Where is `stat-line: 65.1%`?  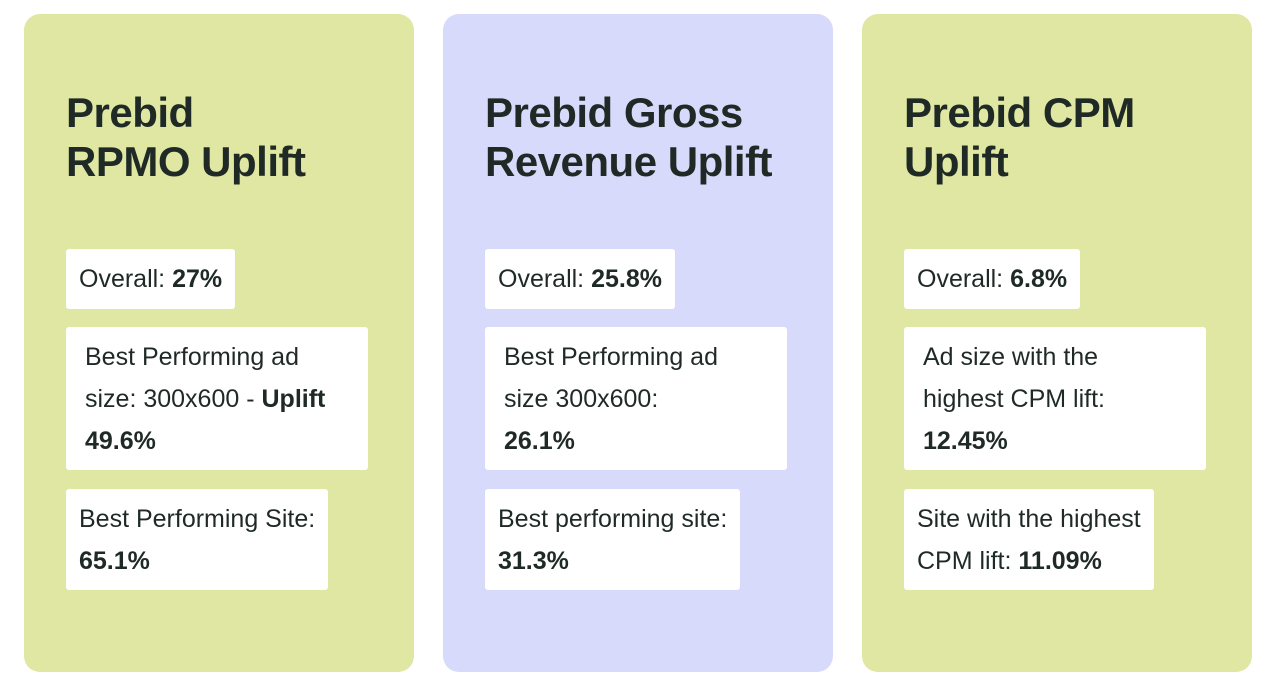
stat-line: 65.1% is located at coordinates (197, 561).